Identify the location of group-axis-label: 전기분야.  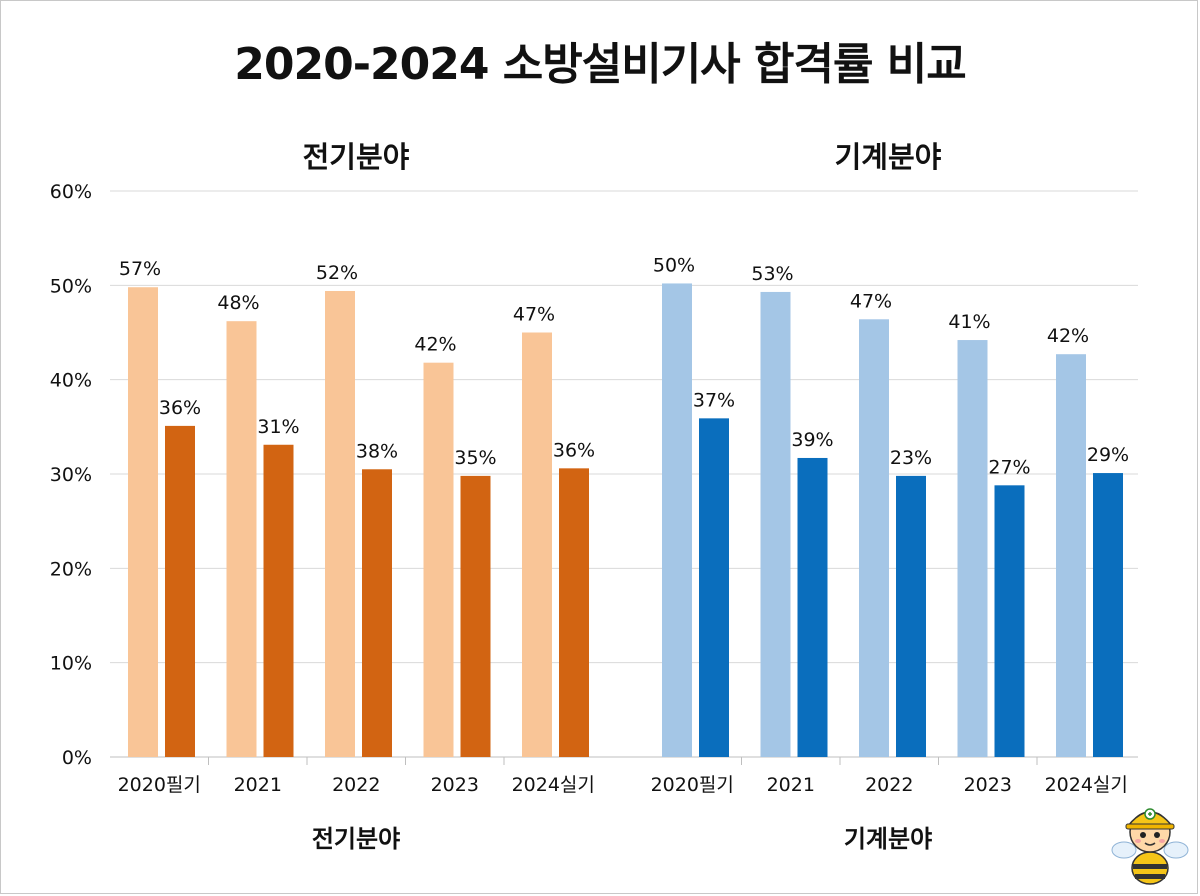
(356, 839).